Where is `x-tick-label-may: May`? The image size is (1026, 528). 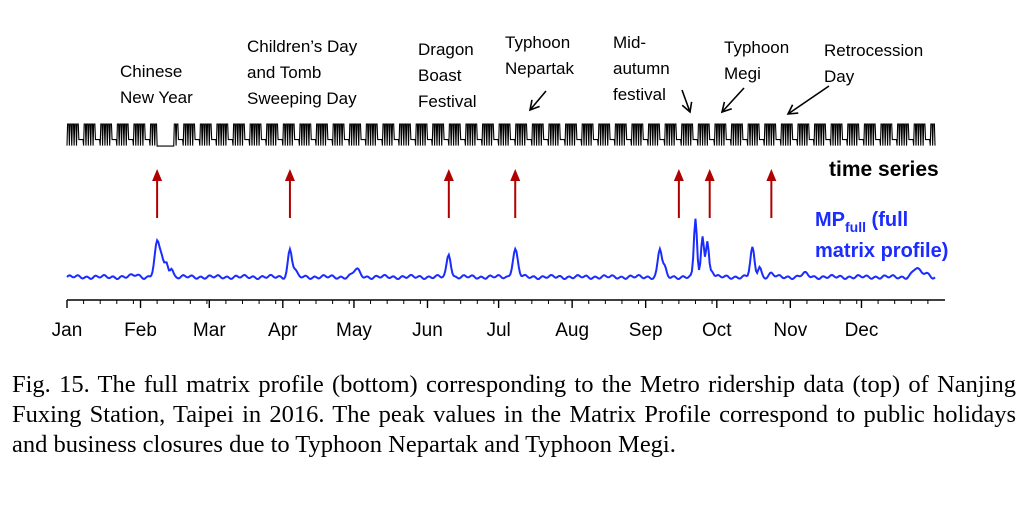
x-tick-label-may: May is located at coordinates (354, 330).